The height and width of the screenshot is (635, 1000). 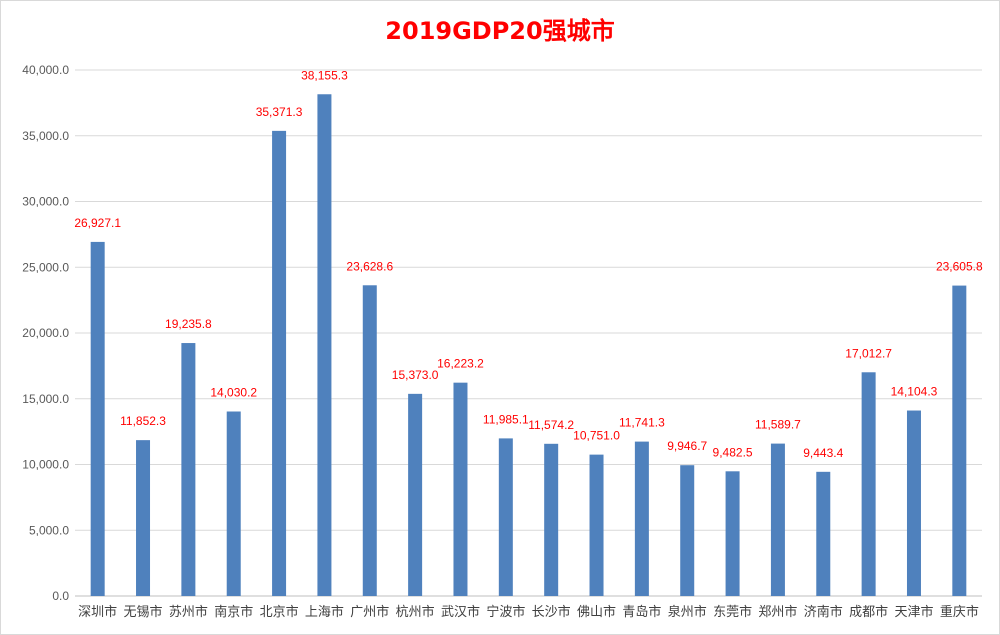 What do you see at coordinates (324, 612) in the screenshot?
I see `x-category-label: 上海市` at bounding box center [324, 612].